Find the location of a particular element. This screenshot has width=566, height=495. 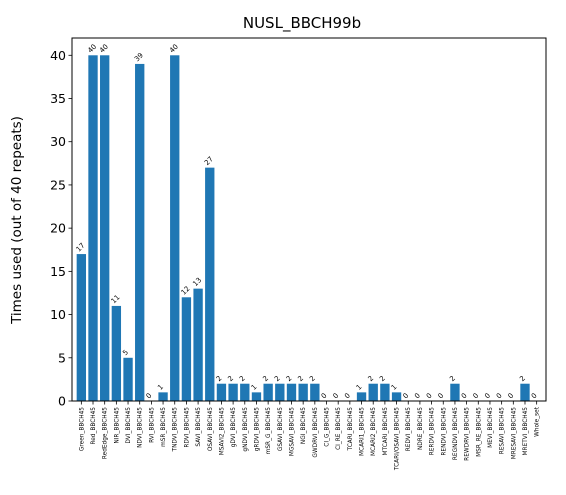

x-tick-label: Whole_set is located at coordinates (538, 421).